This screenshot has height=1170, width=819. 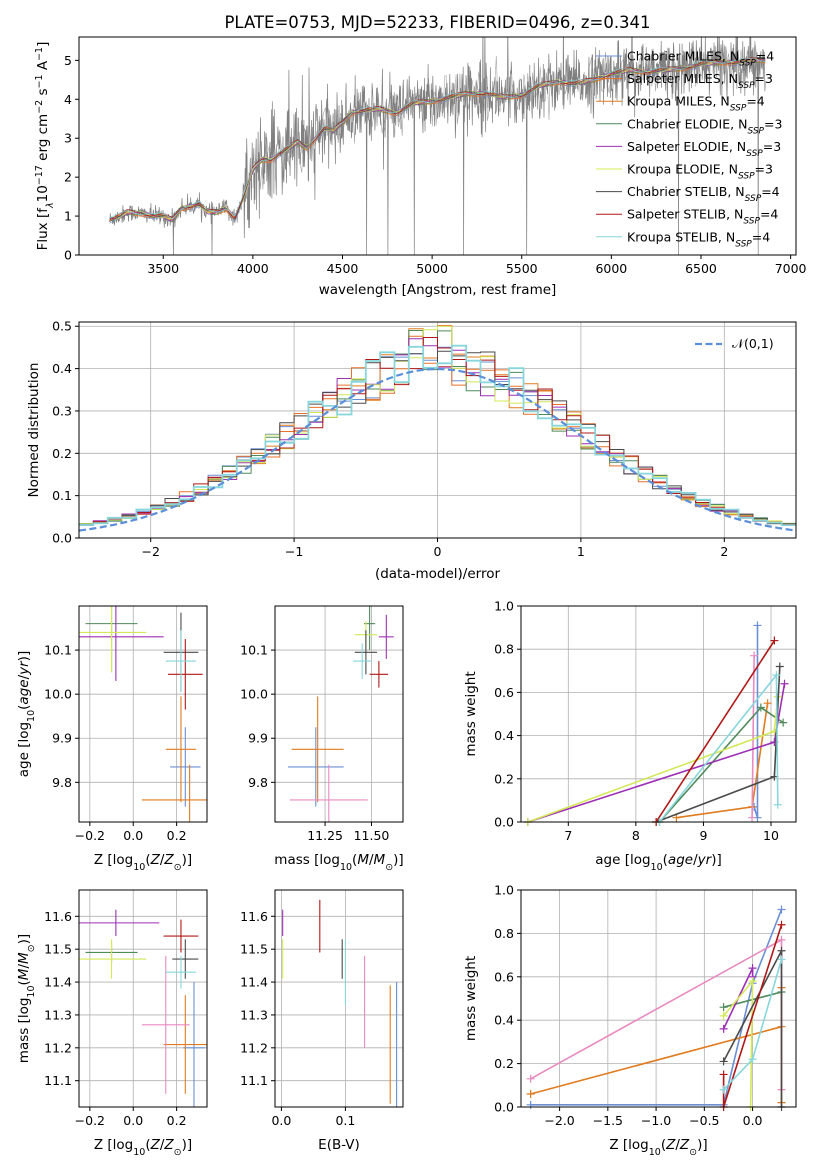 I want to click on y-tick-label: 11.4, so click(x=254, y=982).